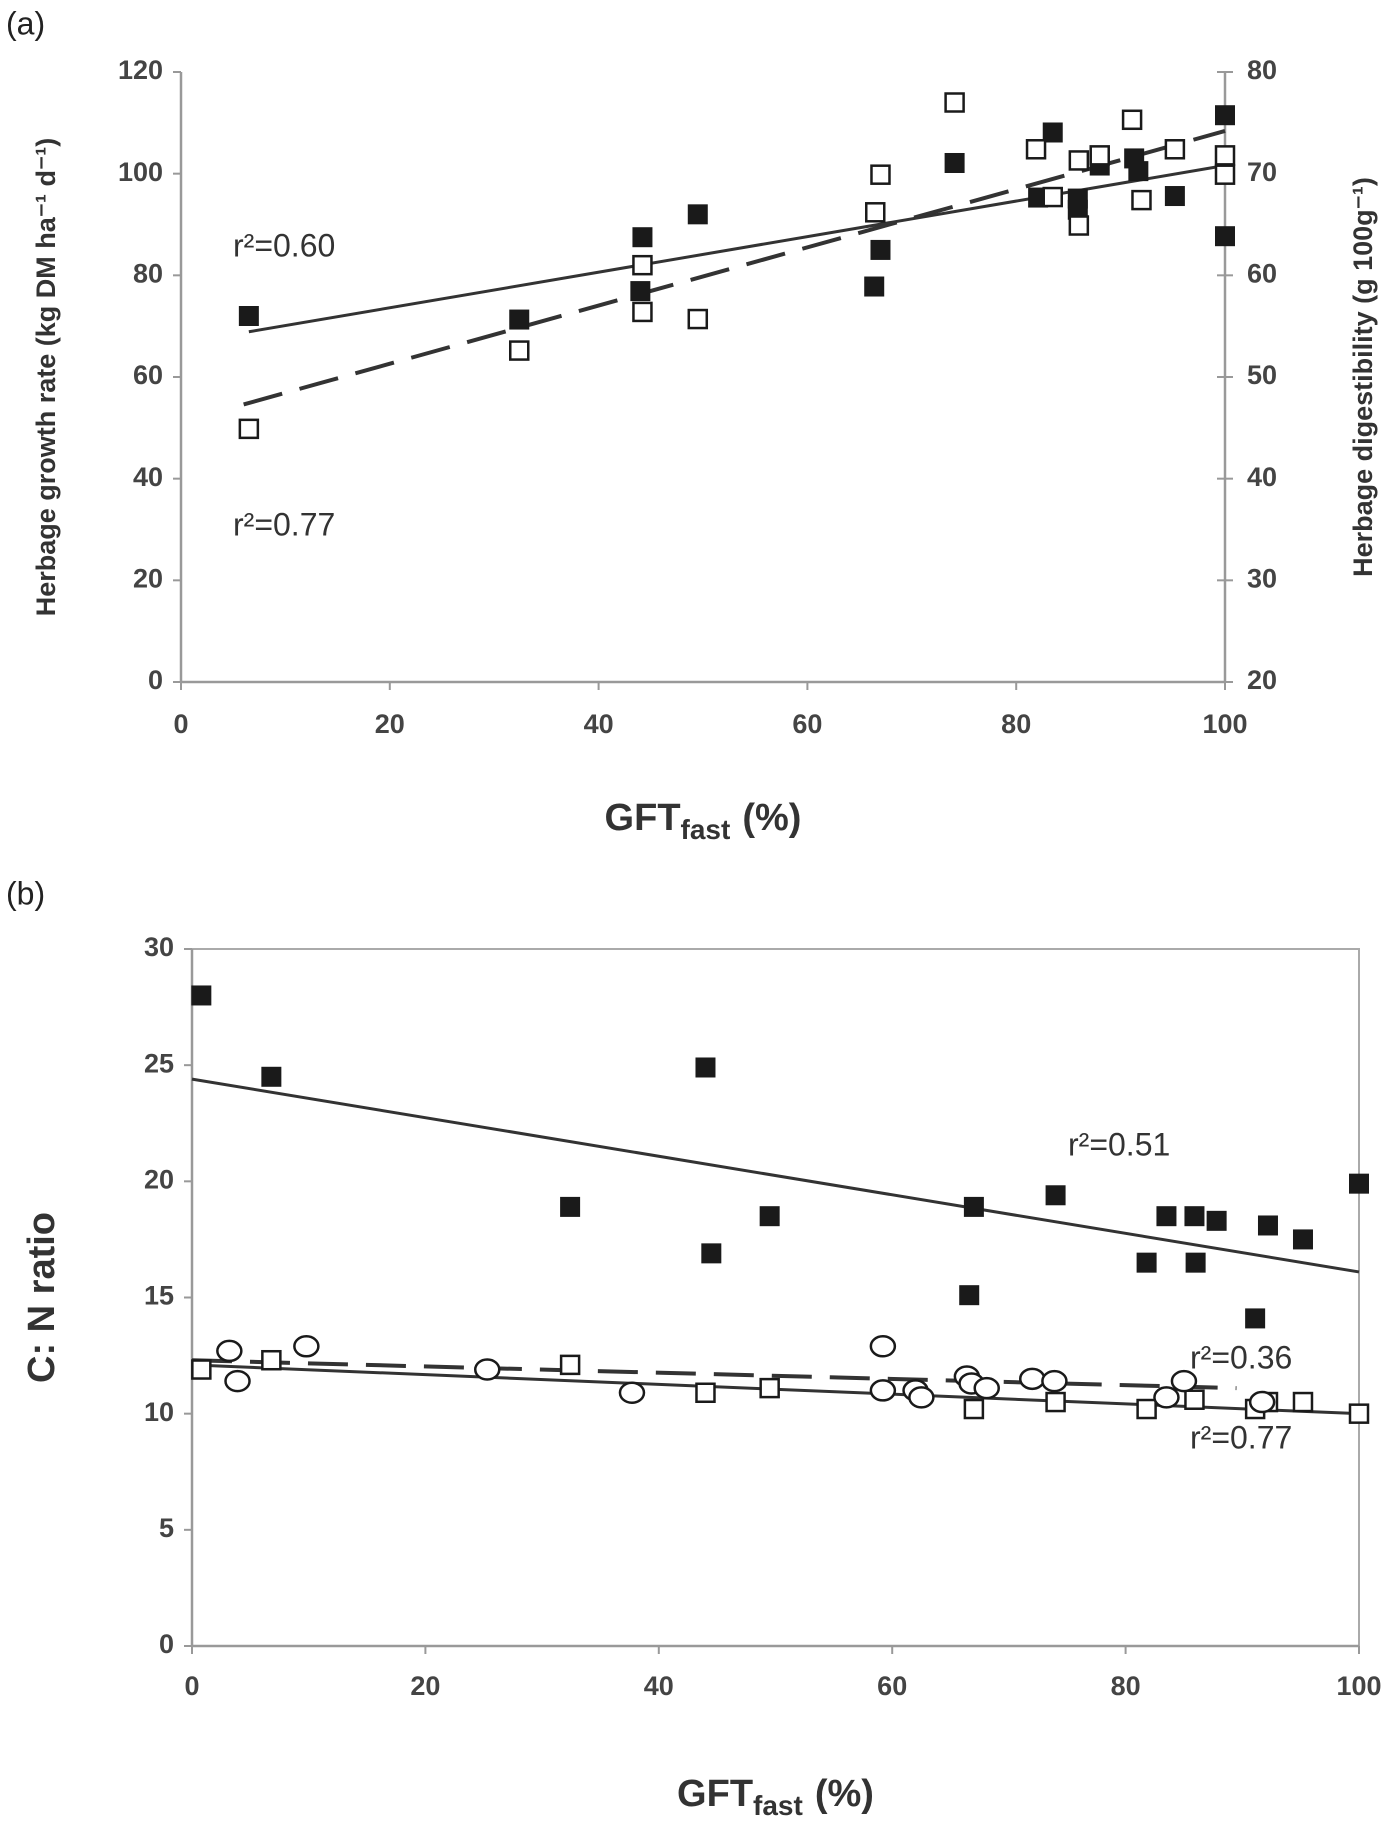 The width and height of the screenshot is (1400, 1830). I want to click on y2-tick-label: 50, so click(1262, 375).